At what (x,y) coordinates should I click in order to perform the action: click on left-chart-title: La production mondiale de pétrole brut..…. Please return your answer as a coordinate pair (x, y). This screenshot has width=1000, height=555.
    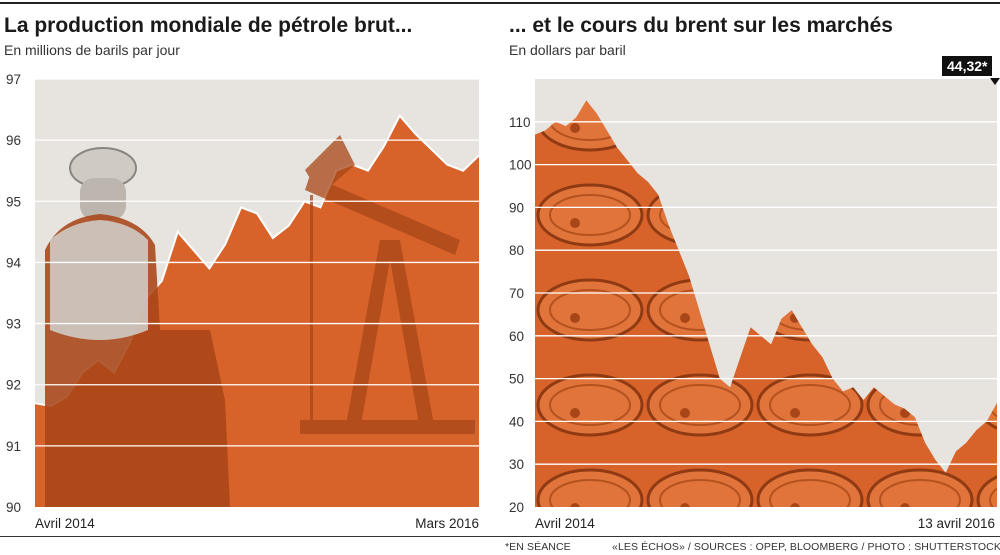
    Looking at the image, I should click on (208, 25).